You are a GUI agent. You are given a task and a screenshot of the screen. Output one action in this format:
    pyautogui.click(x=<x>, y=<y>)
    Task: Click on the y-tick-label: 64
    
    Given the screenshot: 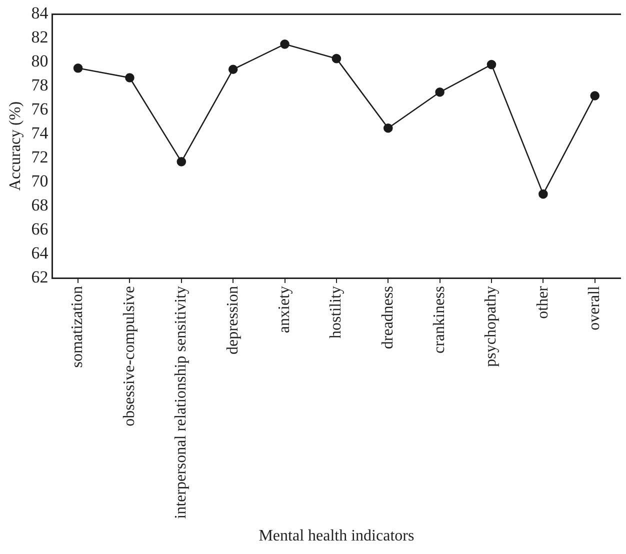 What is the action you would take?
    pyautogui.click(x=40, y=252)
    